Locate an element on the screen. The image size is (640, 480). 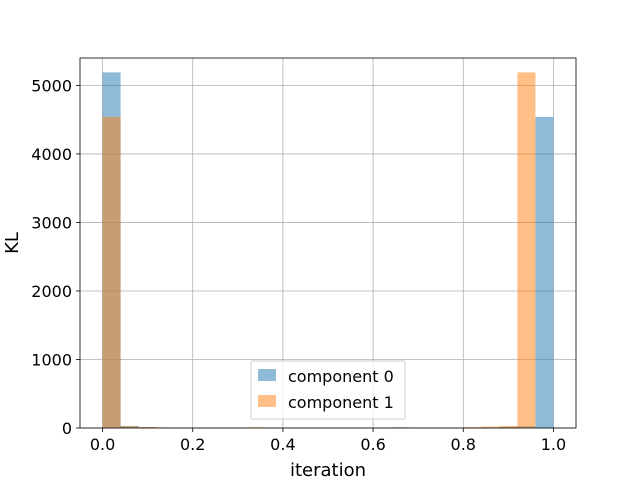
y-tick-label: 3000 is located at coordinates (51, 222).